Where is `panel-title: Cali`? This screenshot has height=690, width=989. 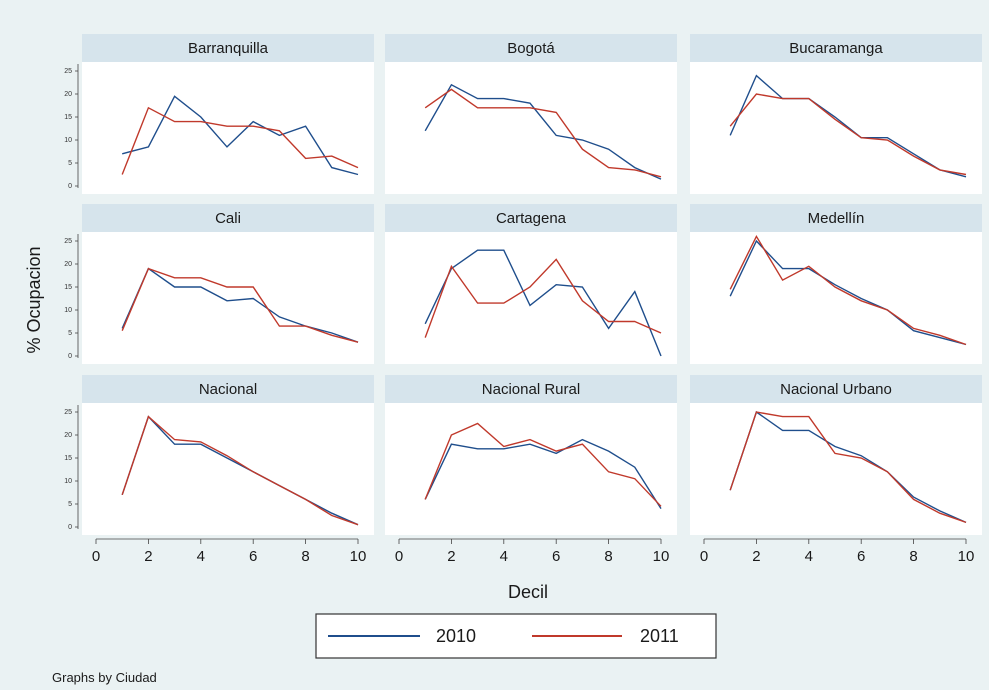
panel-title: Cali is located at coordinates (228, 218).